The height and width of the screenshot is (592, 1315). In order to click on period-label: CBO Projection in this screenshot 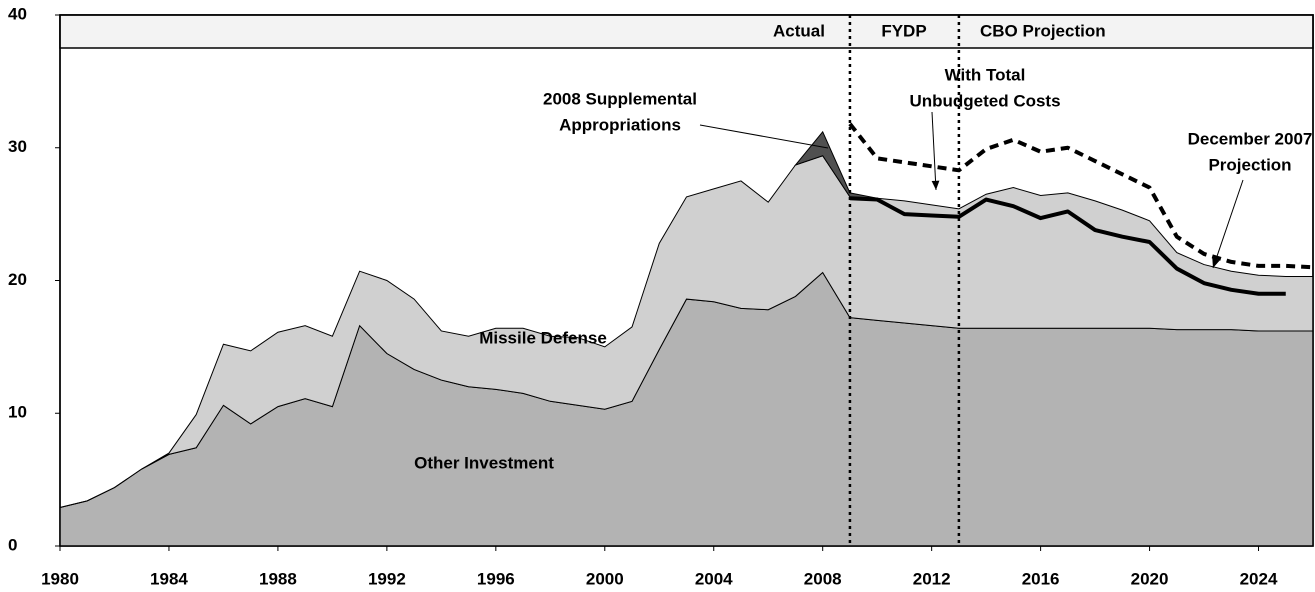, I will do `click(1043, 30)`.